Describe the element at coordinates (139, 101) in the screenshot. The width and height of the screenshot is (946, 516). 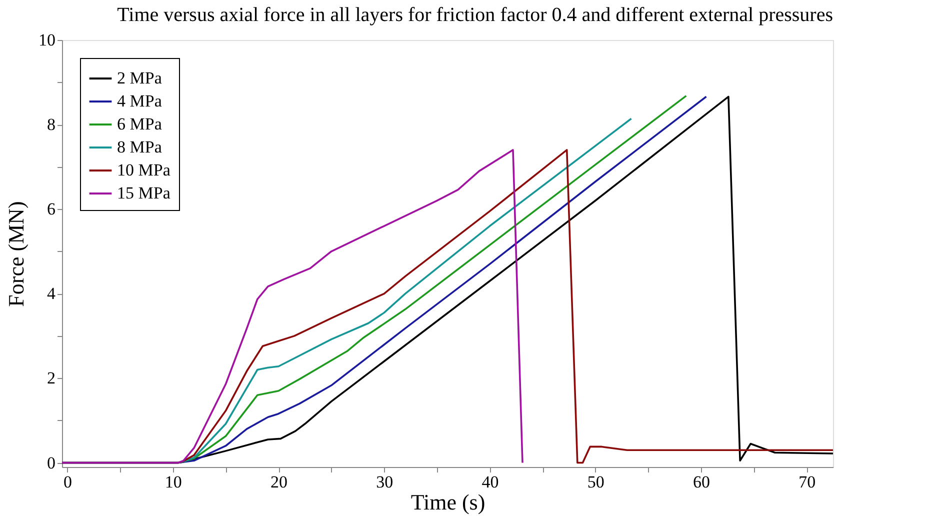
I see `legend-label: 4 MPa` at that location.